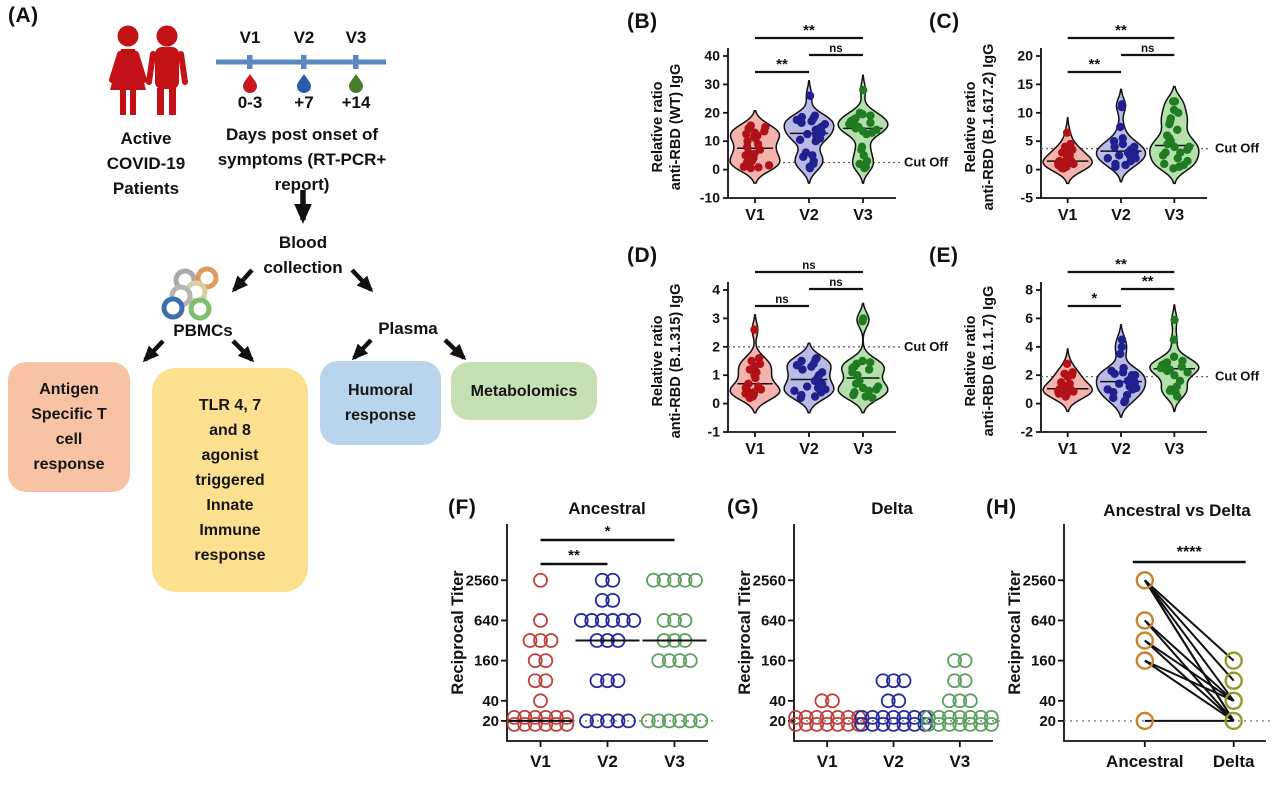 The height and width of the screenshot is (785, 1280). I want to click on patients-icon, so click(148, 70).